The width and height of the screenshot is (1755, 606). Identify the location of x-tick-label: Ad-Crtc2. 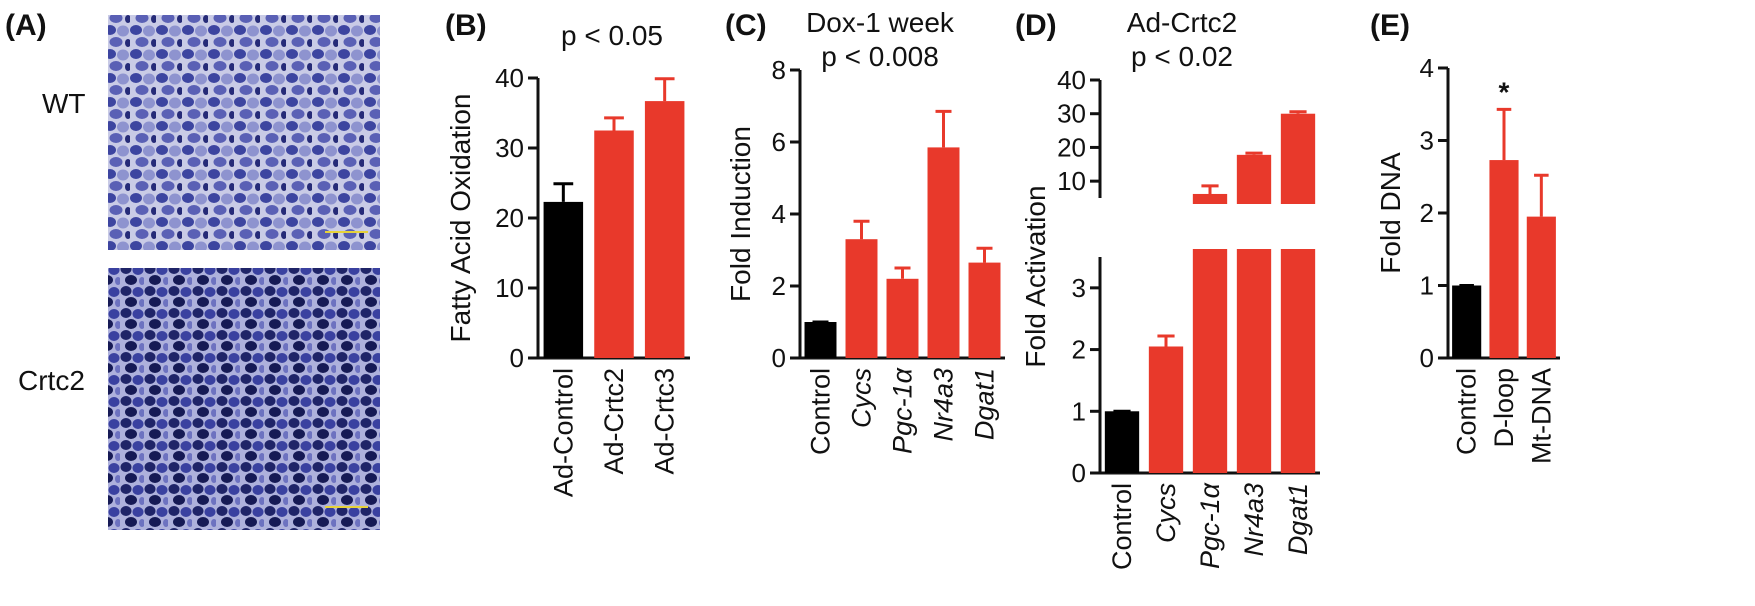
(614, 421).